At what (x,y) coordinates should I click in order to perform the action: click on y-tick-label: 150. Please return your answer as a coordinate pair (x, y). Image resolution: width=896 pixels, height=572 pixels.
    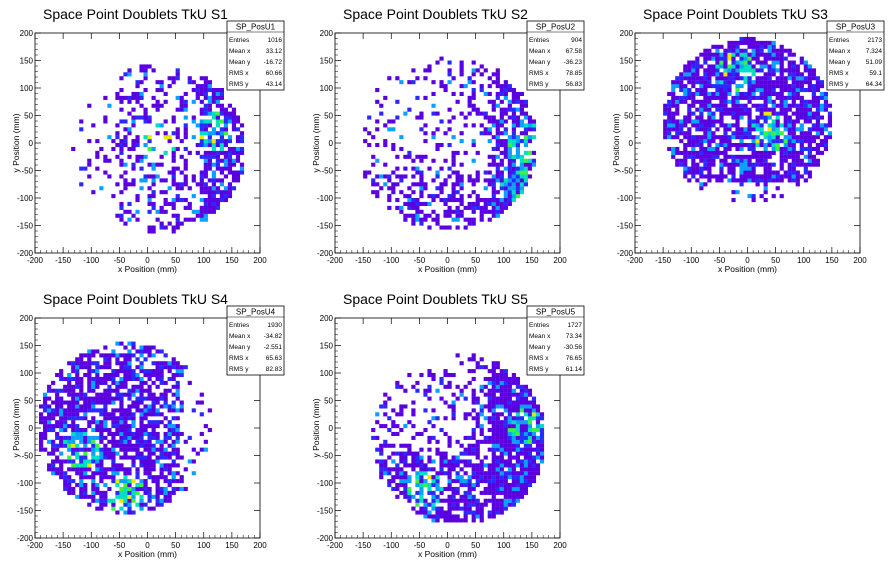
    Looking at the image, I should click on (327, 61).